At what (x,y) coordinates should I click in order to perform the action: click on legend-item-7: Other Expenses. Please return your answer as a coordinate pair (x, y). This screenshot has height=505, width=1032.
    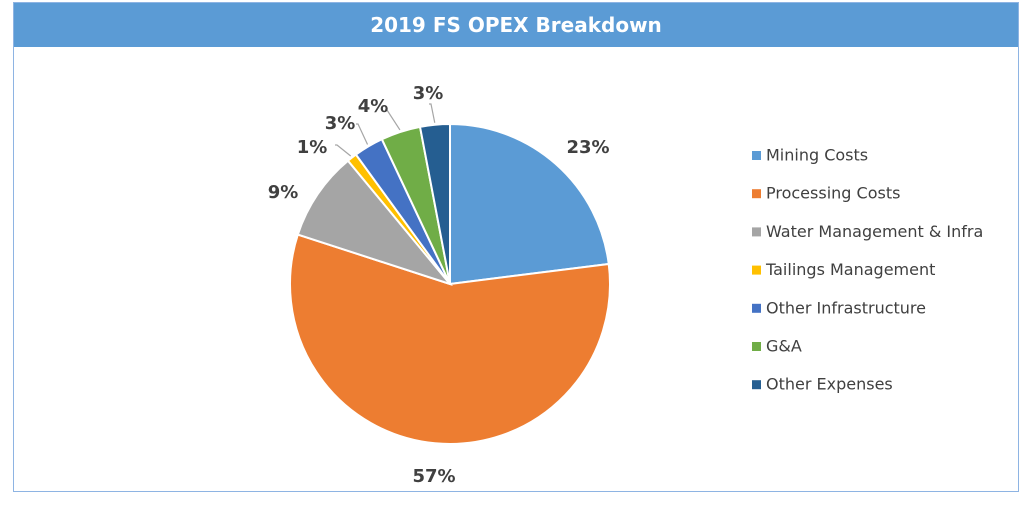
    Looking at the image, I should click on (822, 384).